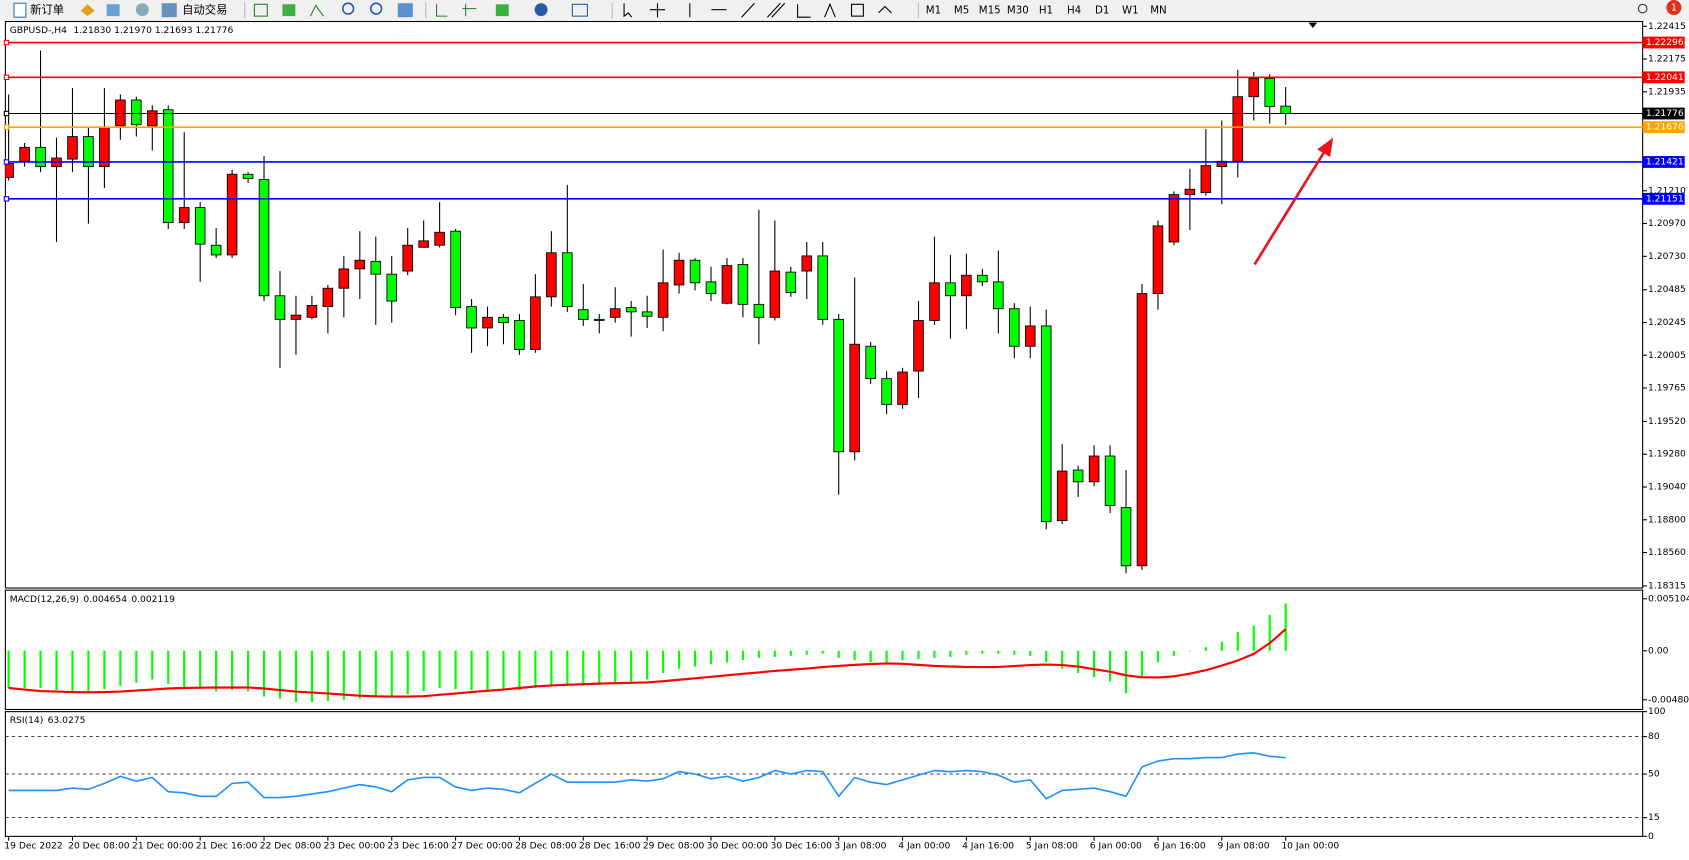  What do you see at coordinates (1074, 11) in the screenshot?
I see `timeframe-button: H4` at bounding box center [1074, 11].